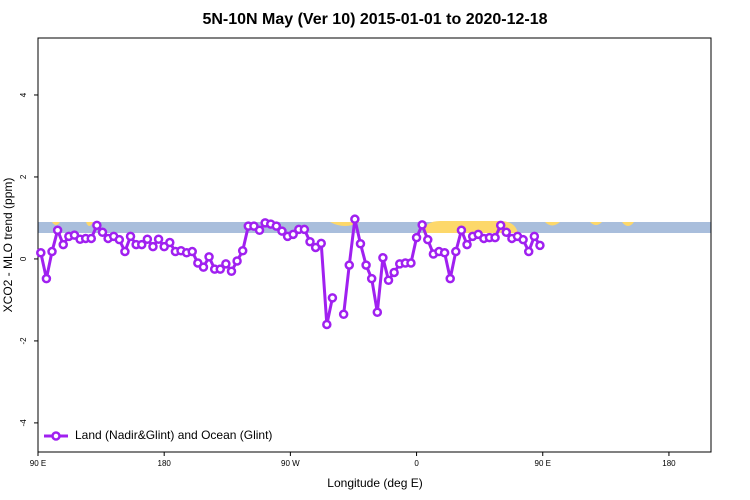  I want to click on y-tick-label: 2, so click(23, 176).